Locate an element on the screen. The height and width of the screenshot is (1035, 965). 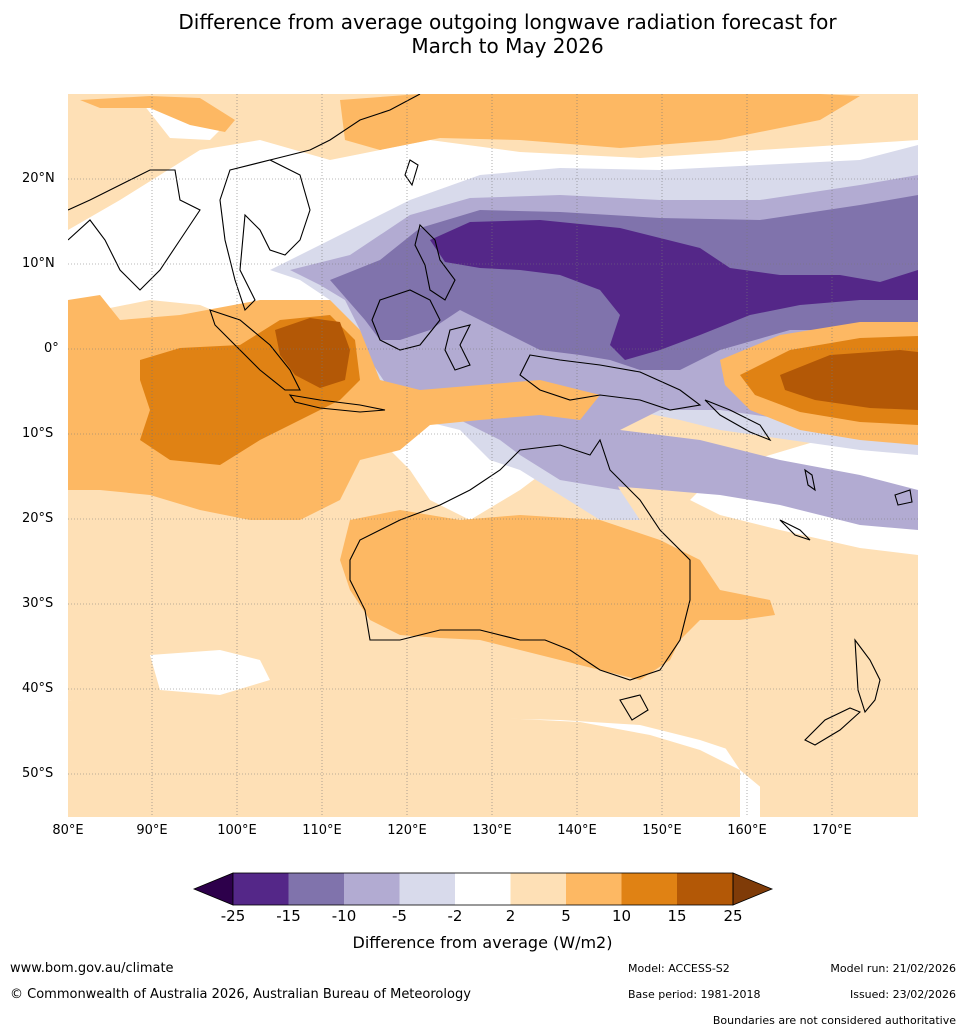
title-line-2: March to May 2026 is located at coordinates (507, 46).